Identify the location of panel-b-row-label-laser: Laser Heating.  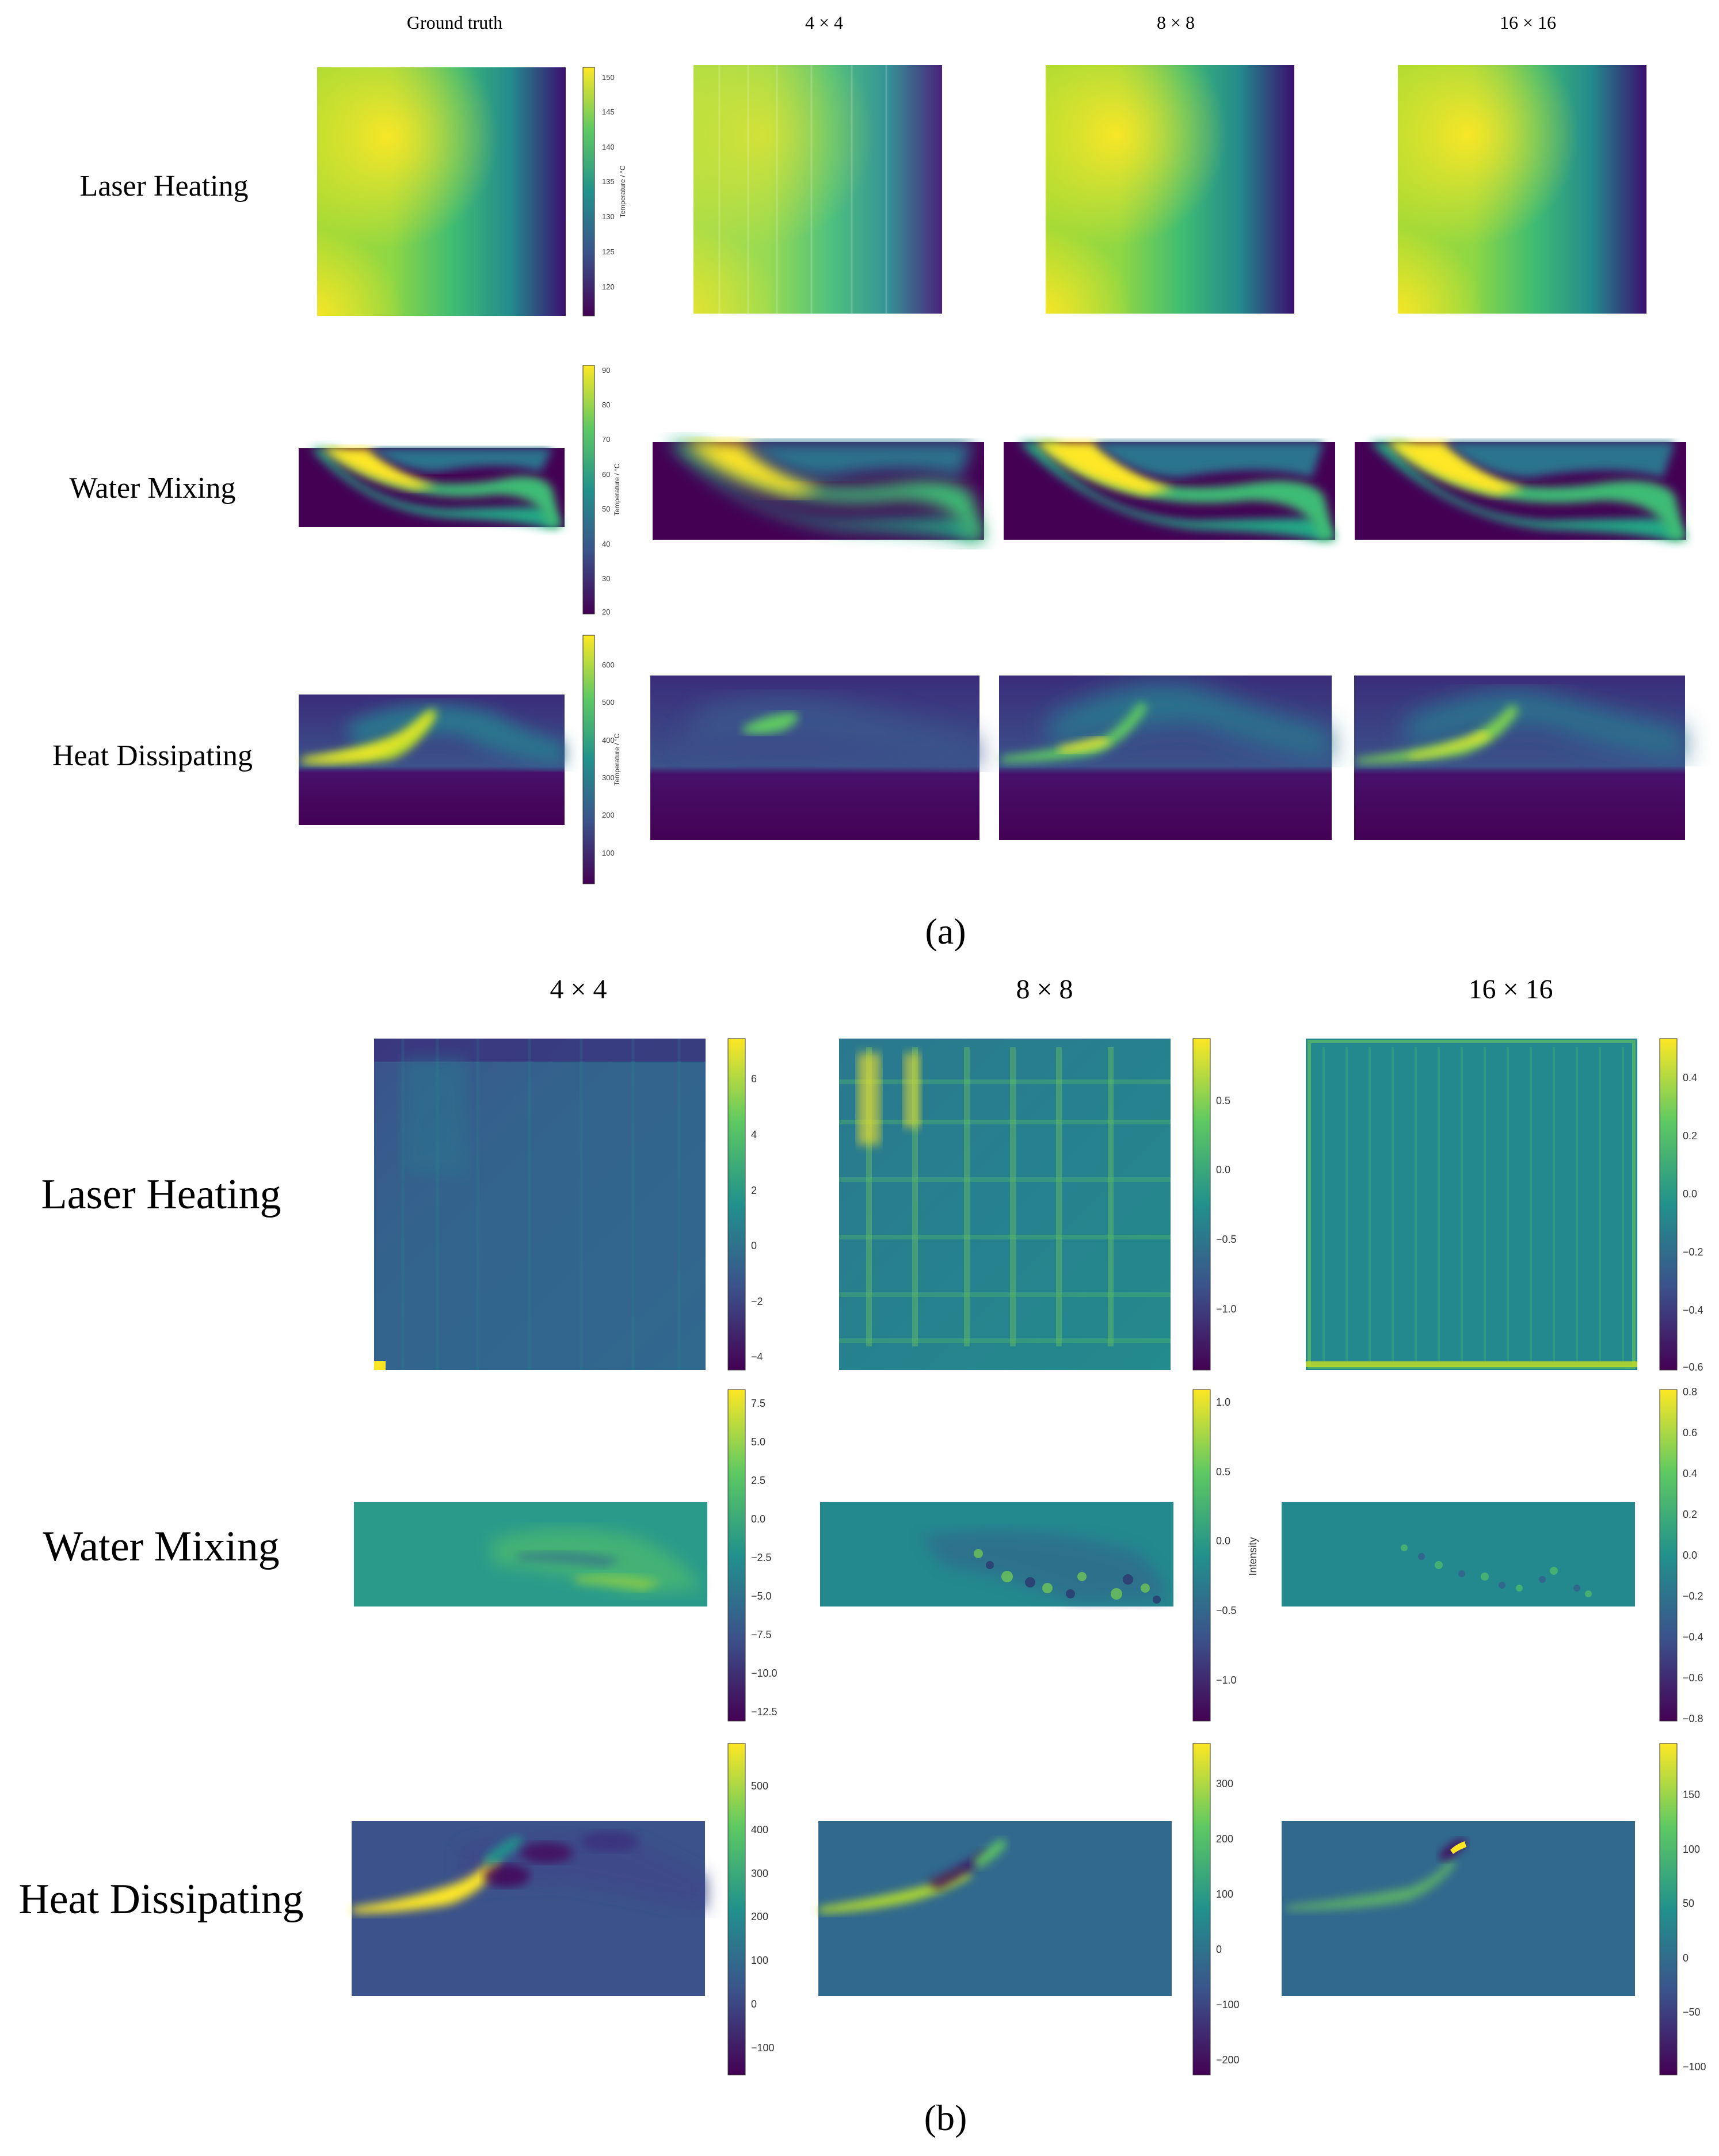
(161, 1194).